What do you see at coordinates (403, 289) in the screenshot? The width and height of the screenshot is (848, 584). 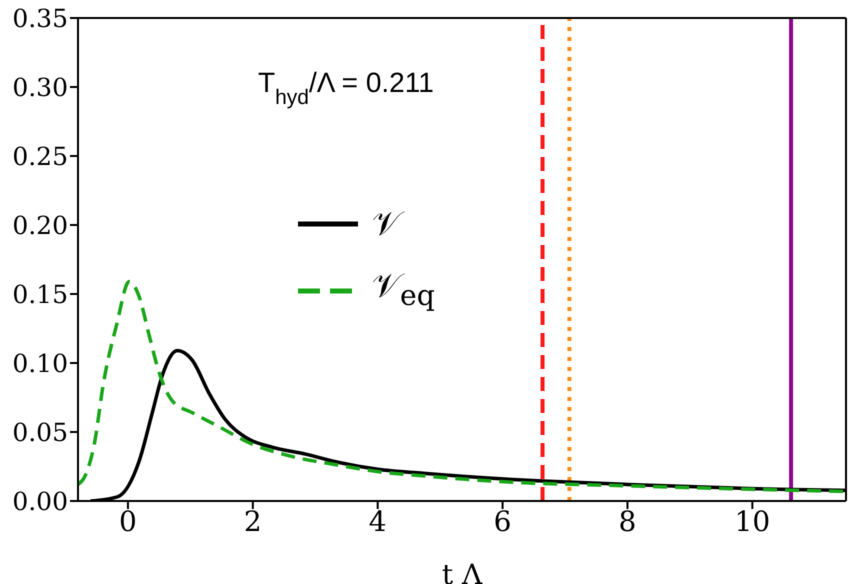 I see `legend-label: 𝒱$_{eq}$` at bounding box center [403, 289].